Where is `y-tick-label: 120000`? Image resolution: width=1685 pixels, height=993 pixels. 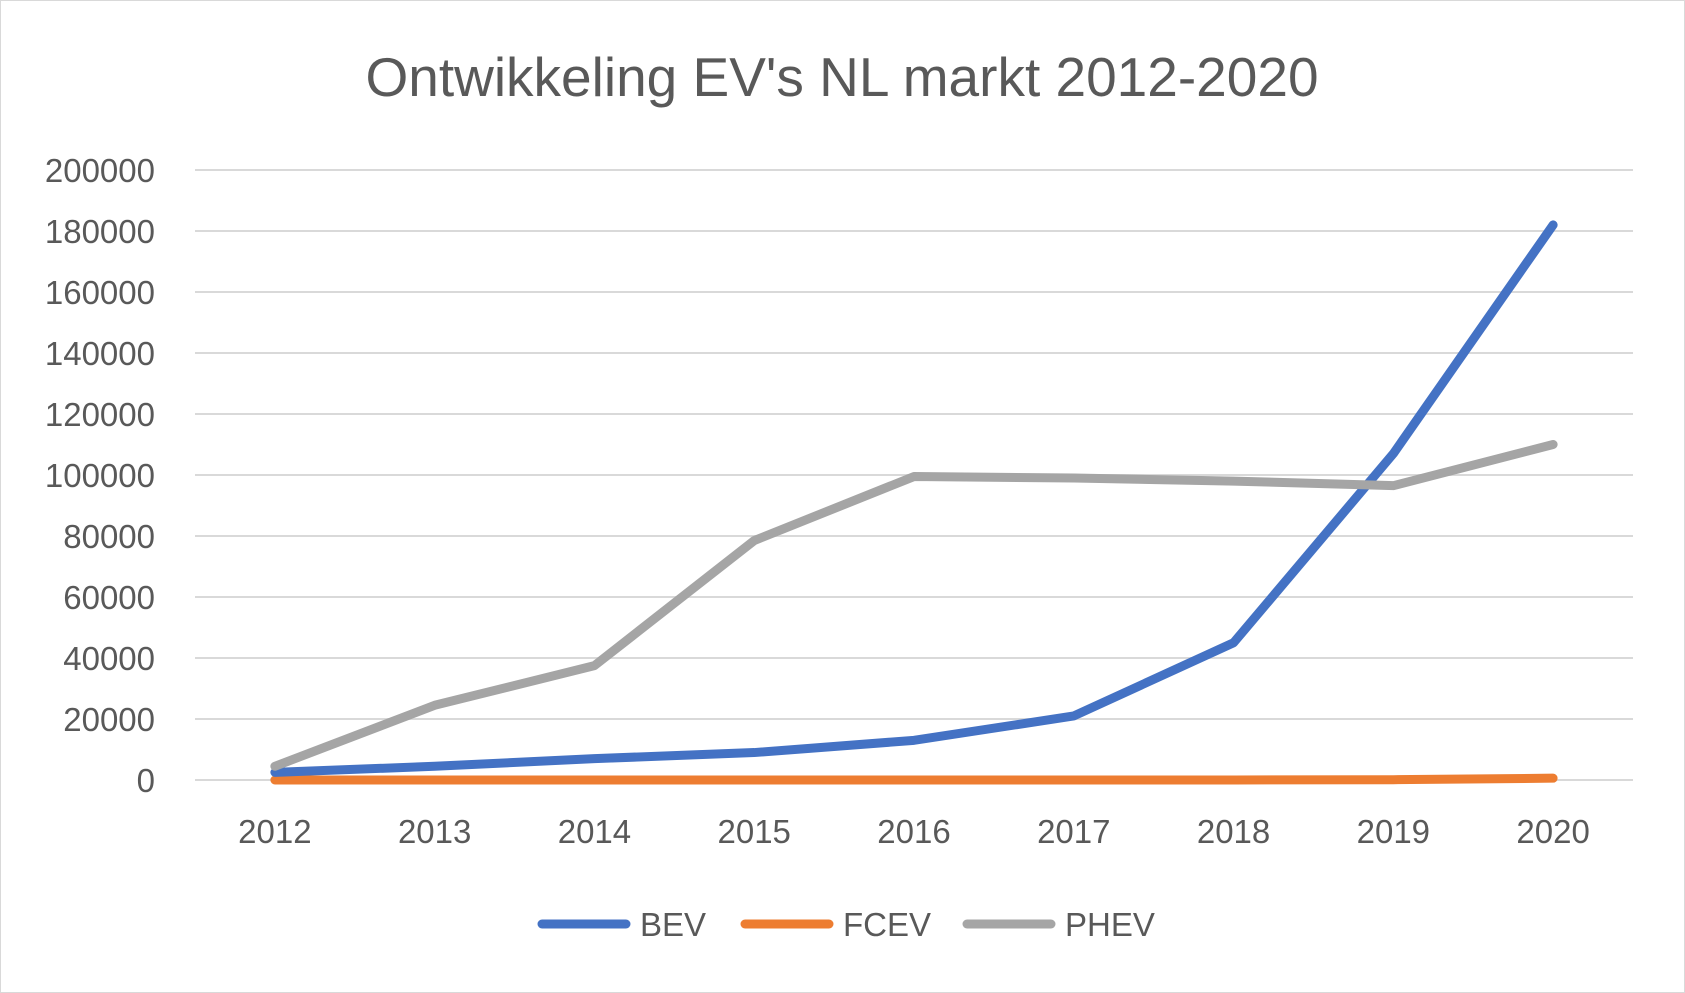 y-tick-label: 120000 is located at coordinates (100, 414).